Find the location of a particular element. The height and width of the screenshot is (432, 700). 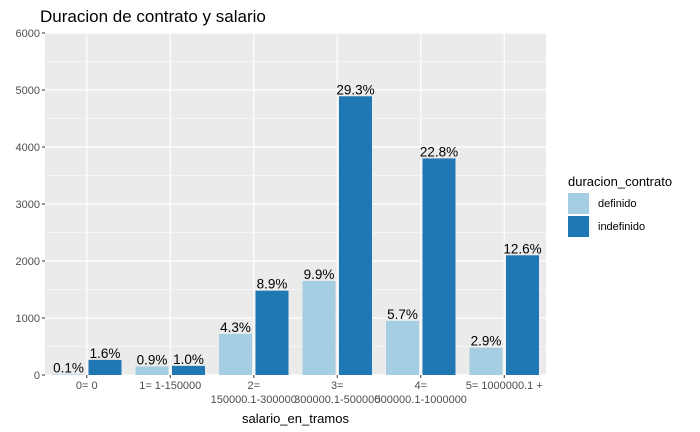

y-tick-label: 3000 is located at coordinates (28, 205).